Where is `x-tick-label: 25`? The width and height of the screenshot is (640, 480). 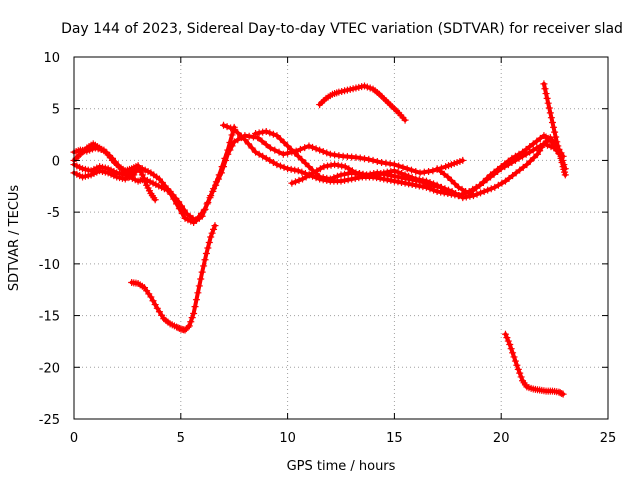
x-tick-label: 25 is located at coordinates (608, 438).